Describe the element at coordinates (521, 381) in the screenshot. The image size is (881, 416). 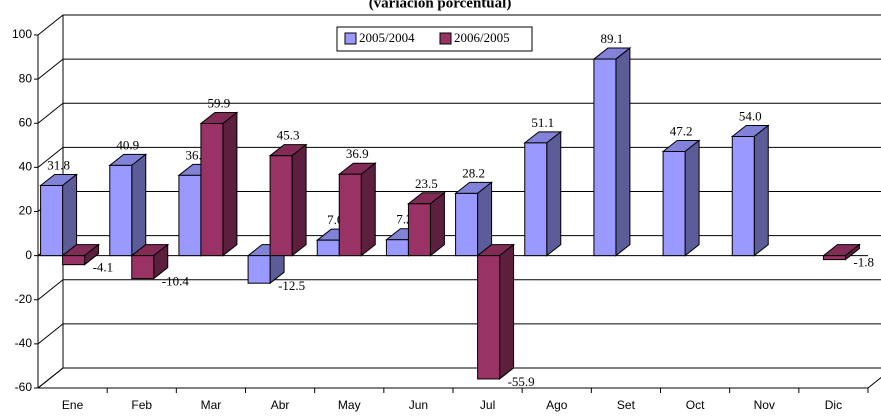
I see `data-label: -55.9` at that location.